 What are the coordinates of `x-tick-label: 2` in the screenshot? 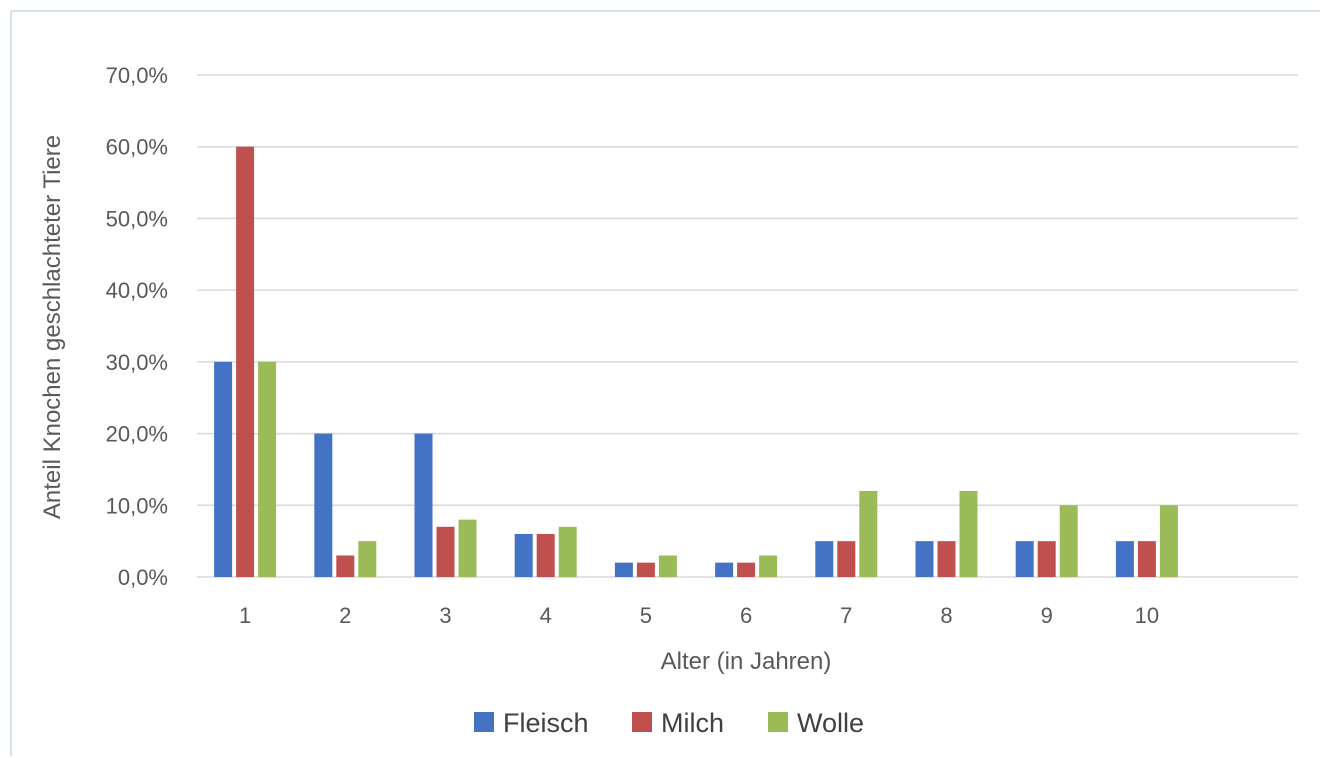 It's located at (345, 615).